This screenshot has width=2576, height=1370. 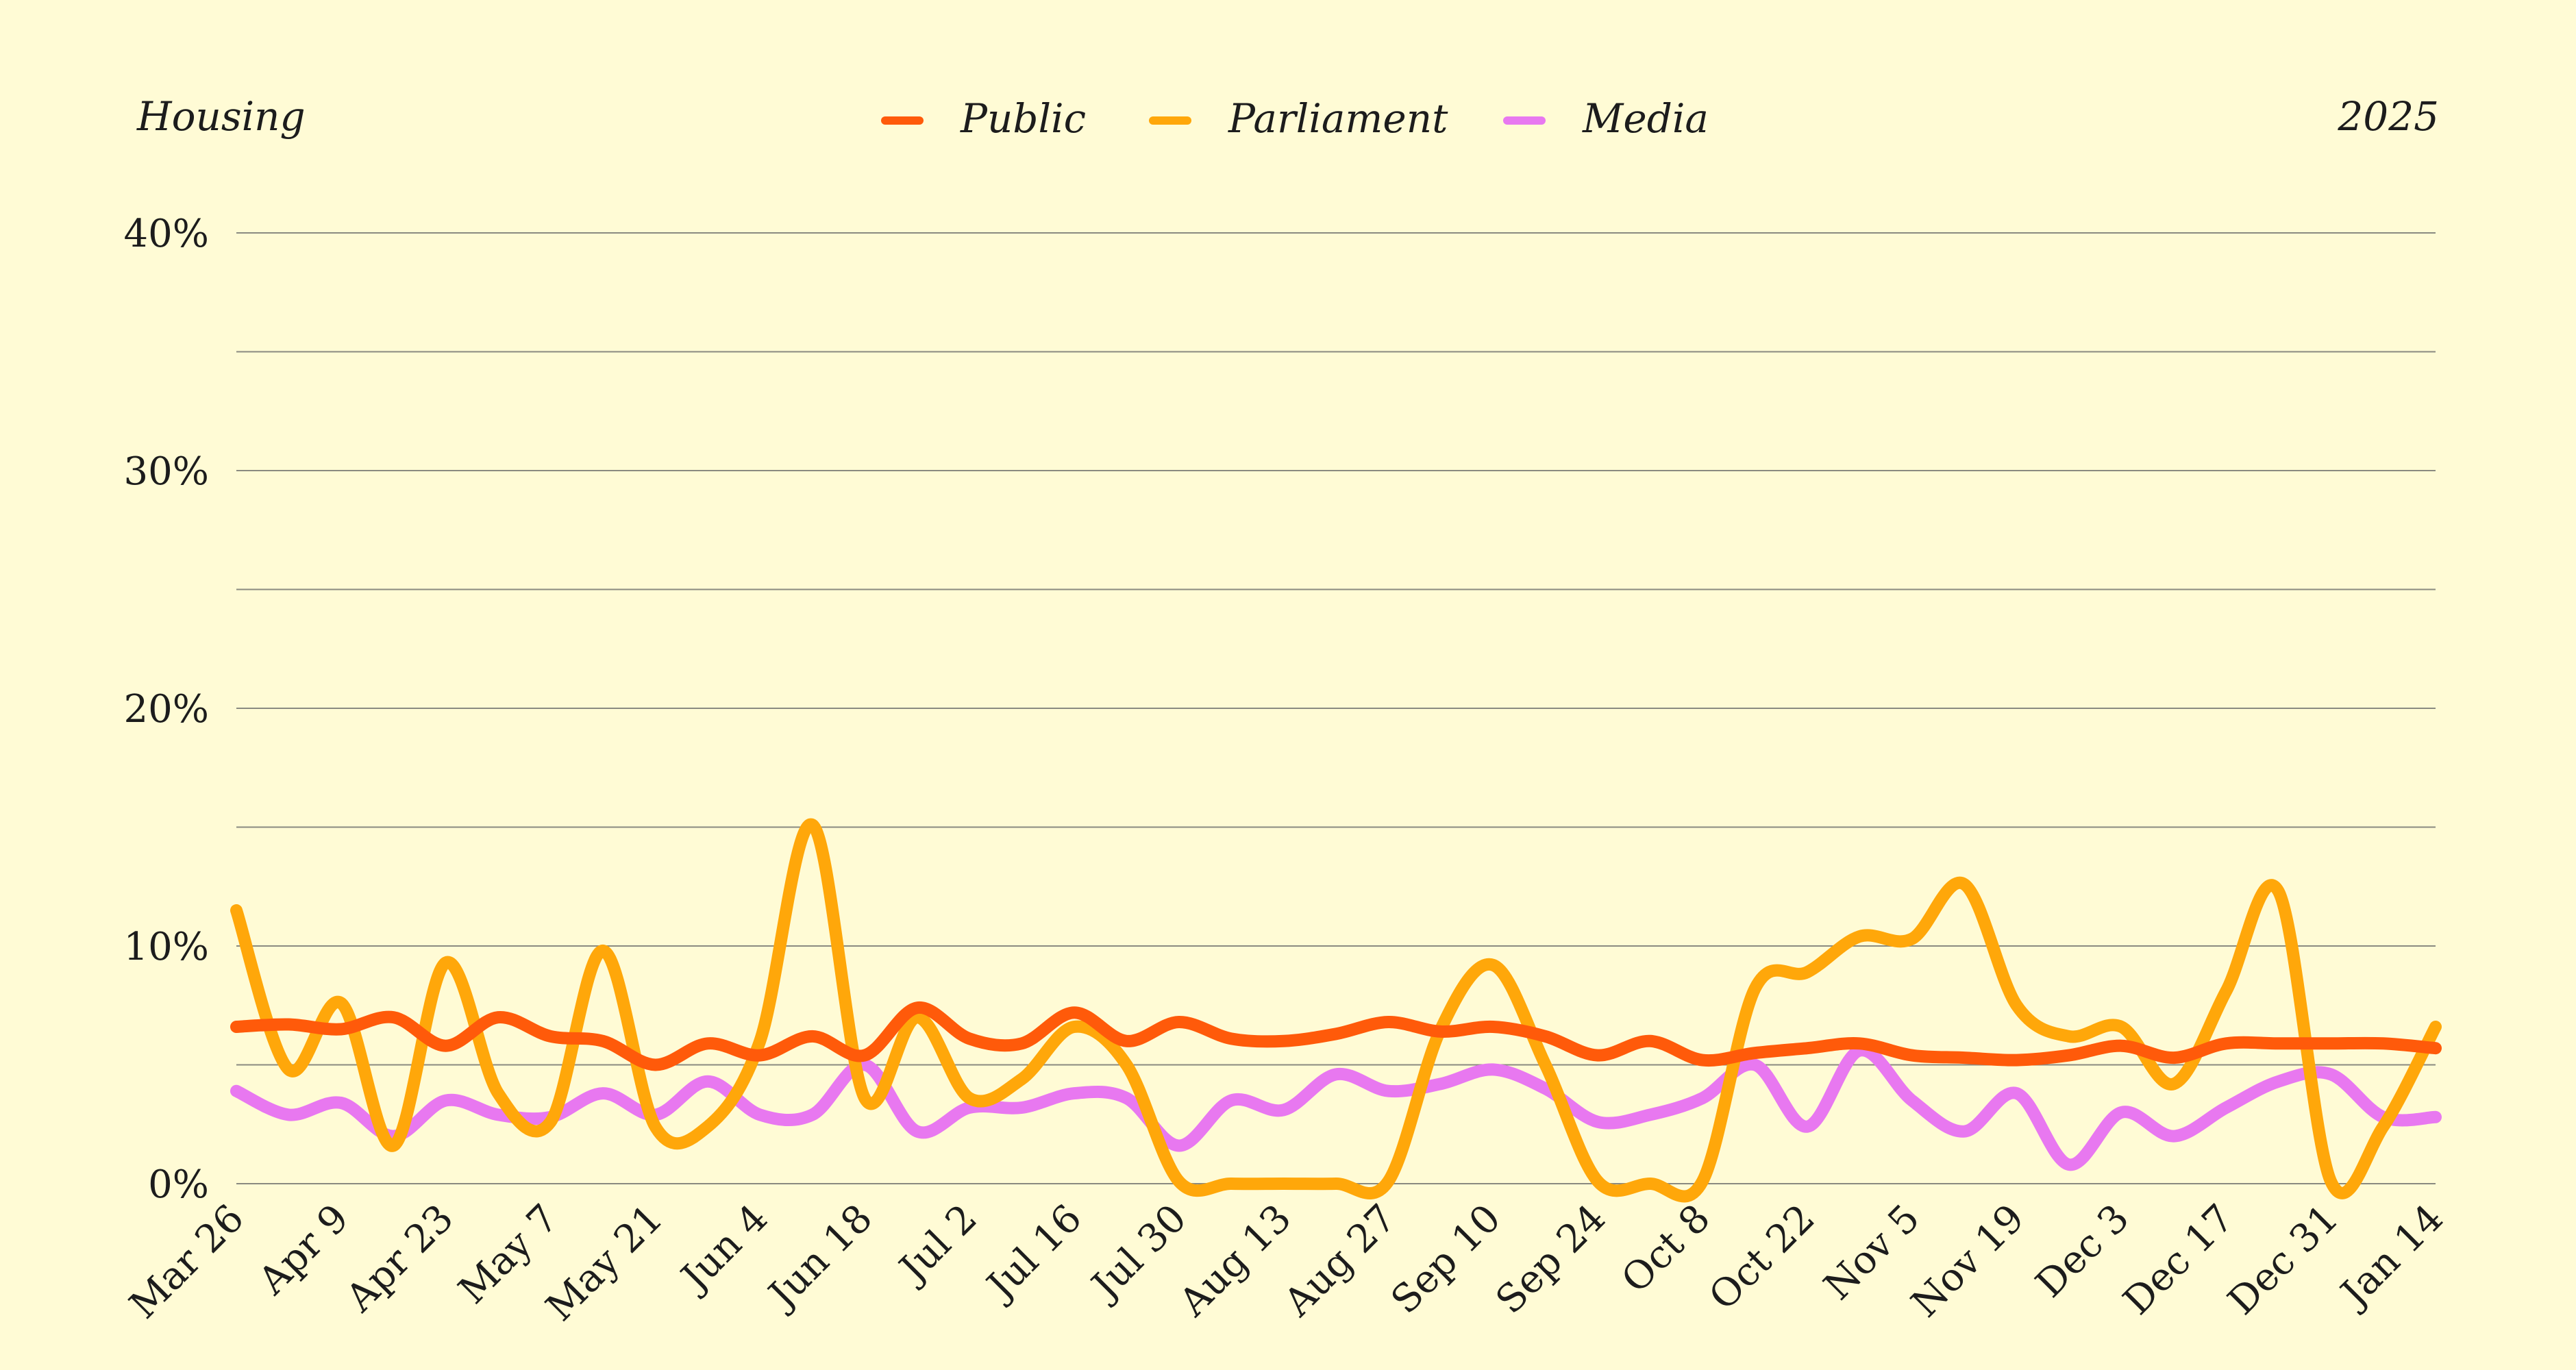 I want to click on legend-item-public: Public, so click(x=983, y=119).